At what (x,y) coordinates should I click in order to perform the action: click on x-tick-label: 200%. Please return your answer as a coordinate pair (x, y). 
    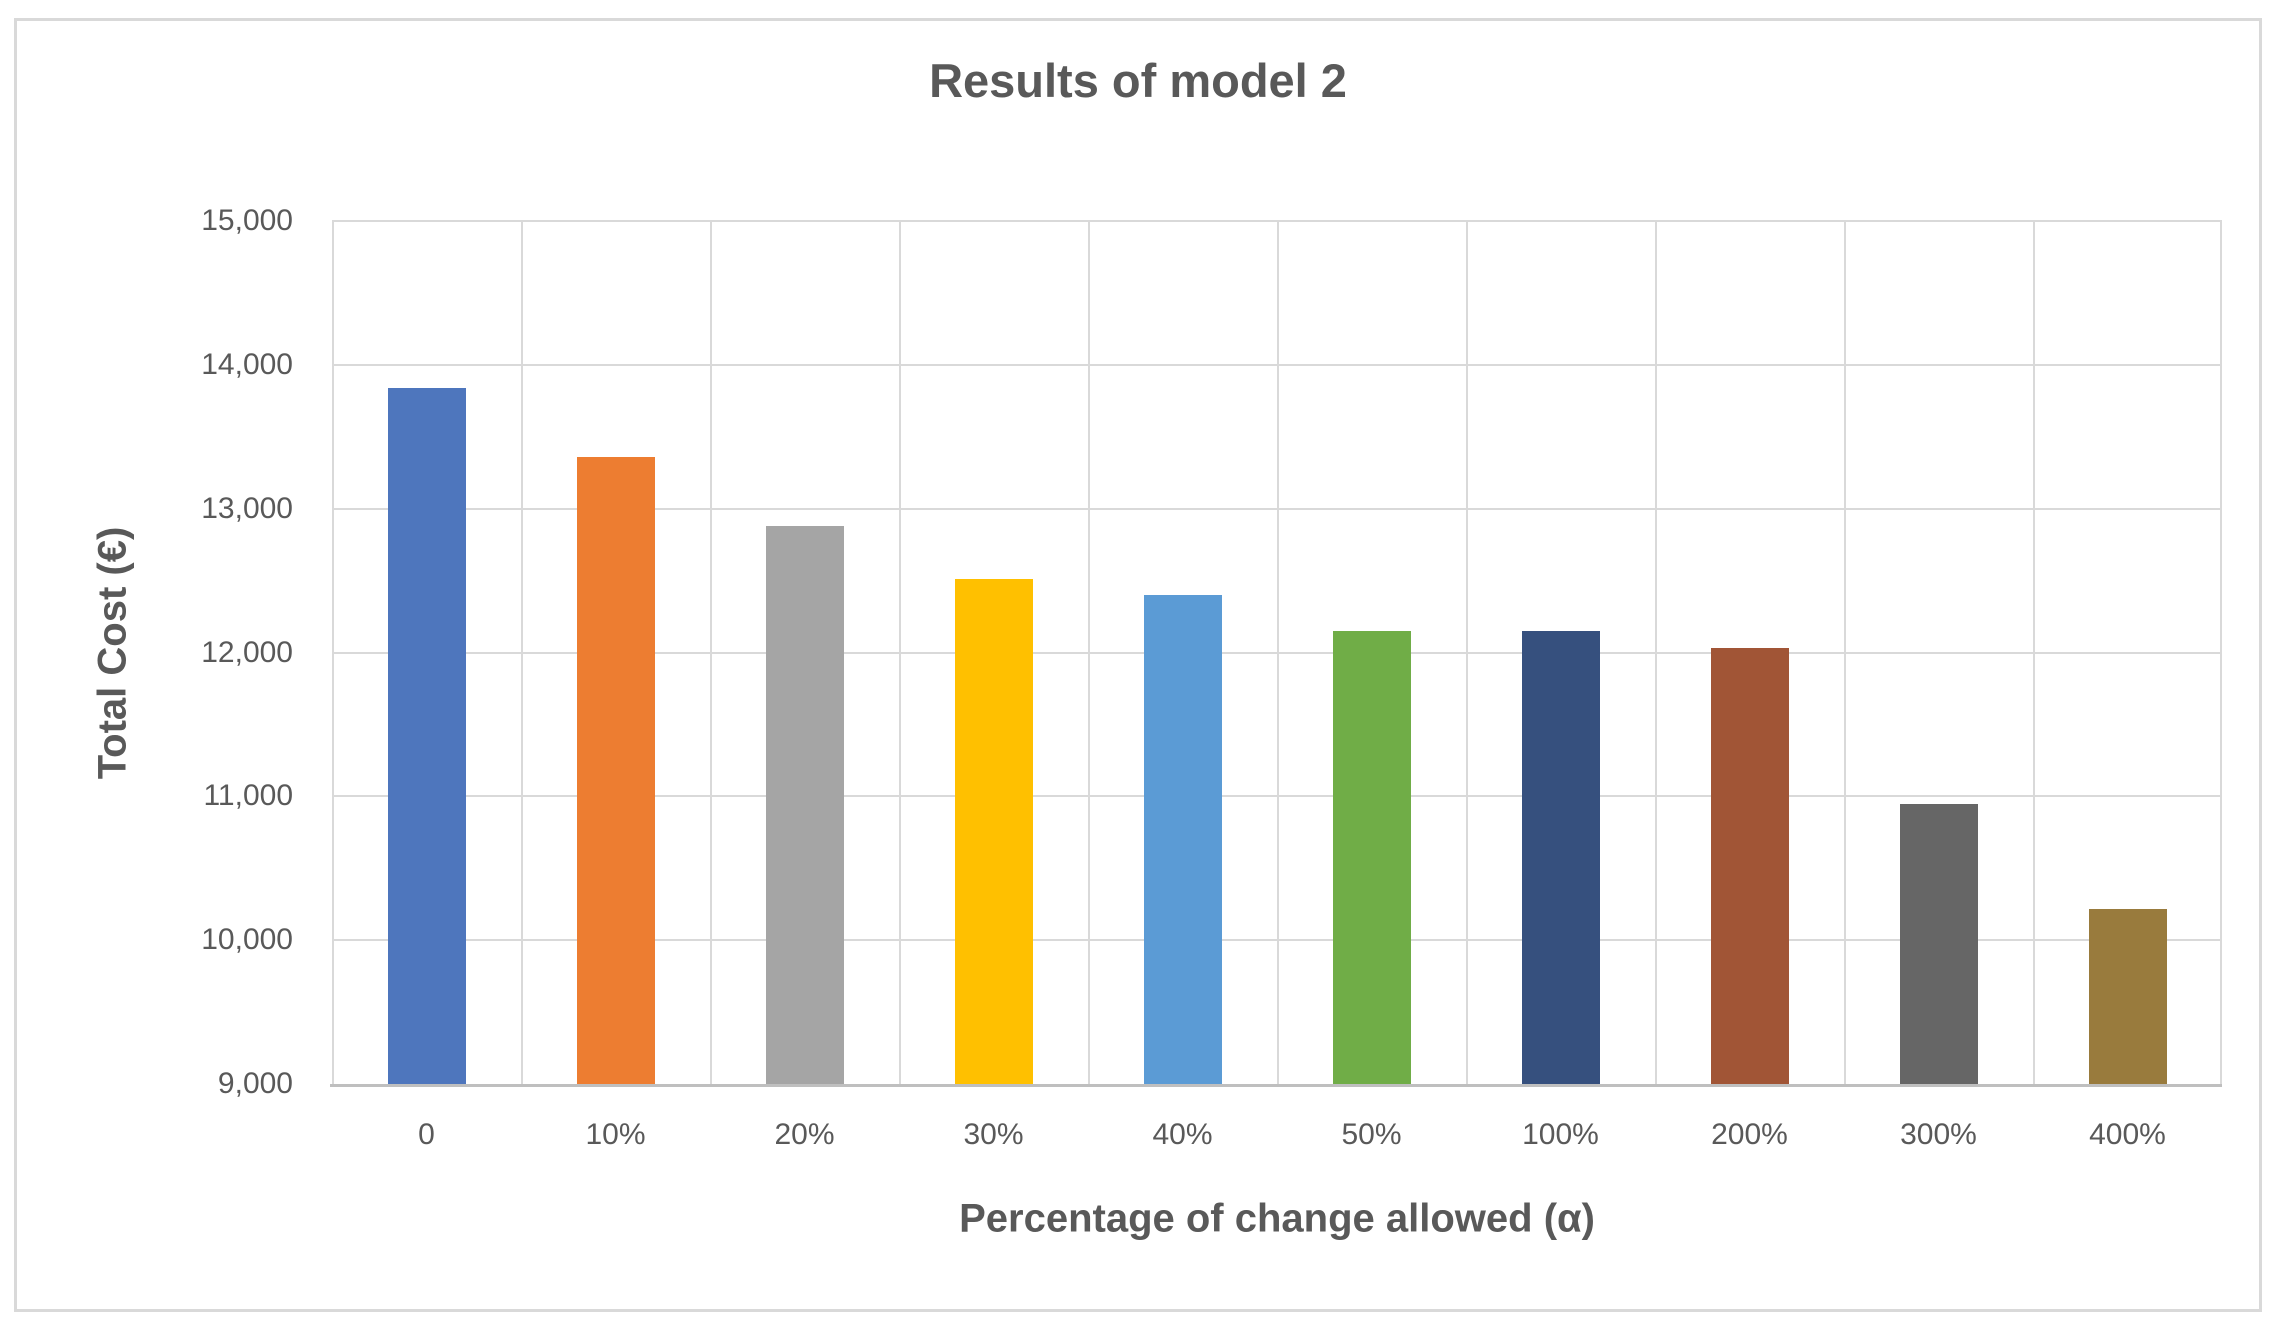
    Looking at the image, I should click on (1749, 1134).